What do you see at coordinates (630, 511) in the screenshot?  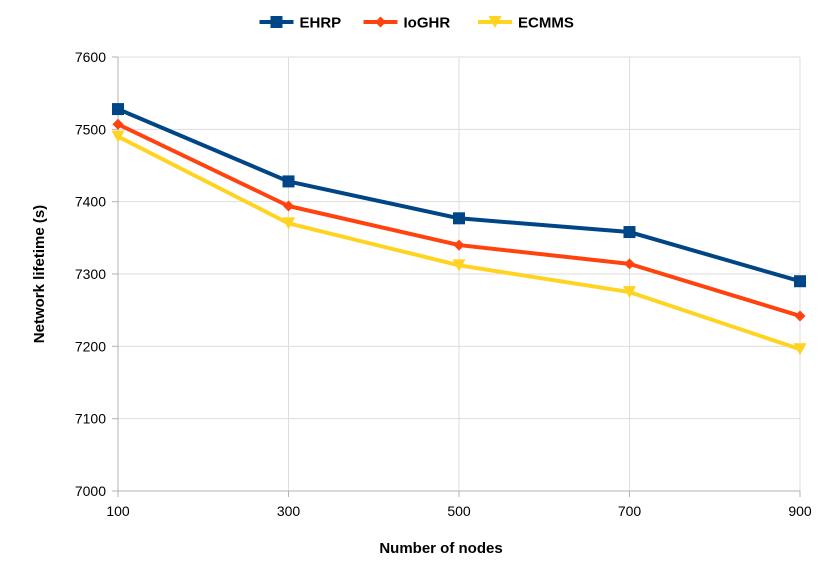 I see `x-tick-label: 700` at bounding box center [630, 511].